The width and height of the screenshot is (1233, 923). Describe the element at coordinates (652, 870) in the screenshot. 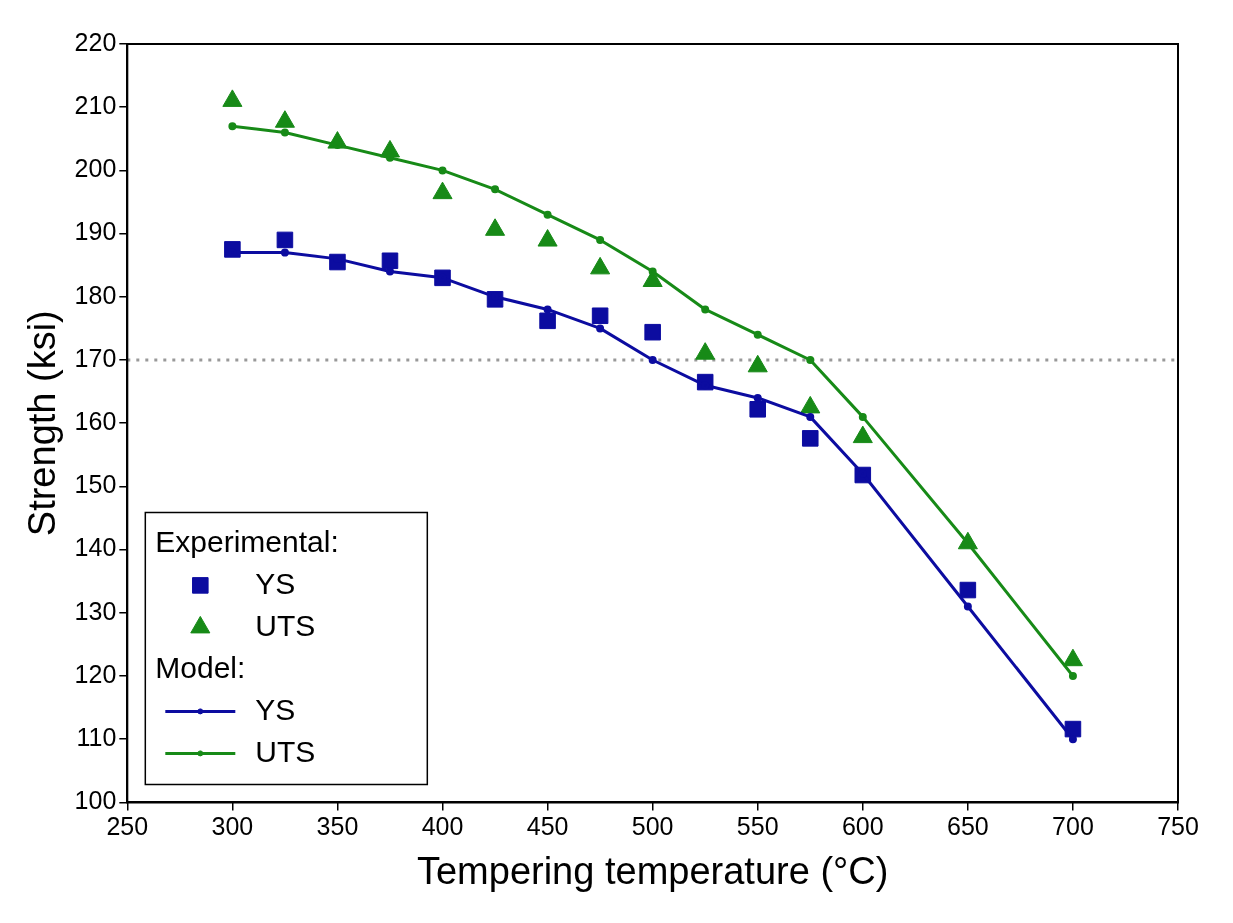

I see `x-axis-title: Tempering temperature (°C)` at that location.